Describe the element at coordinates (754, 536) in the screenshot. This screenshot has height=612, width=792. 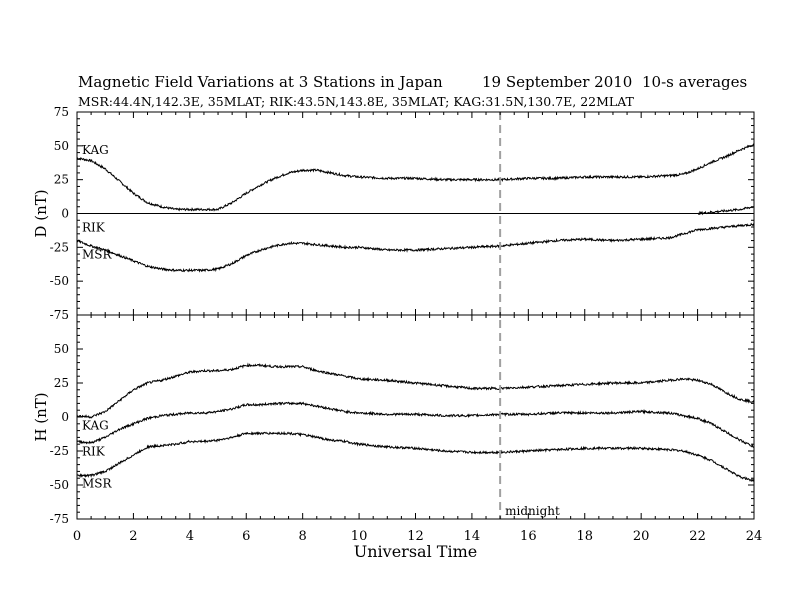
I see `x-tick-label: 24` at that location.